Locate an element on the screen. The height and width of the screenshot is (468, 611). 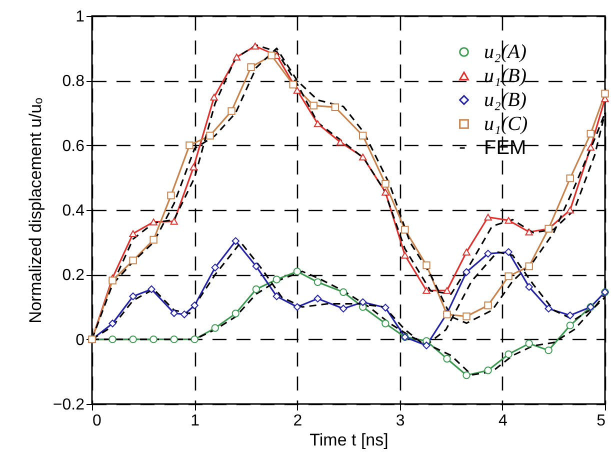
x-tick-label: 4 is located at coordinates (503, 421).